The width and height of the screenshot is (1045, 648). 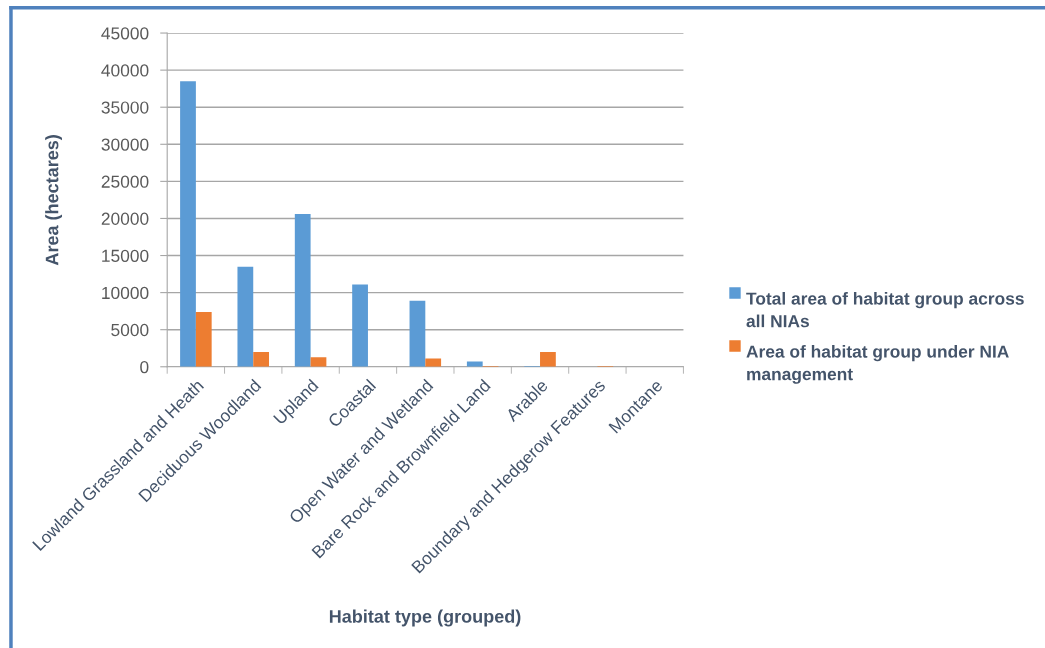 I want to click on y-tick-label: 0, so click(x=144, y=367).